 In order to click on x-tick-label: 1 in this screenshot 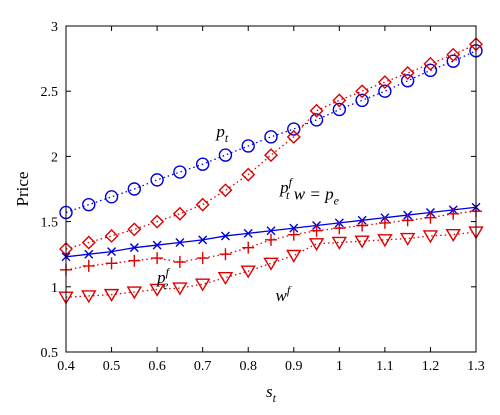, I will do `click(339, 366)`.